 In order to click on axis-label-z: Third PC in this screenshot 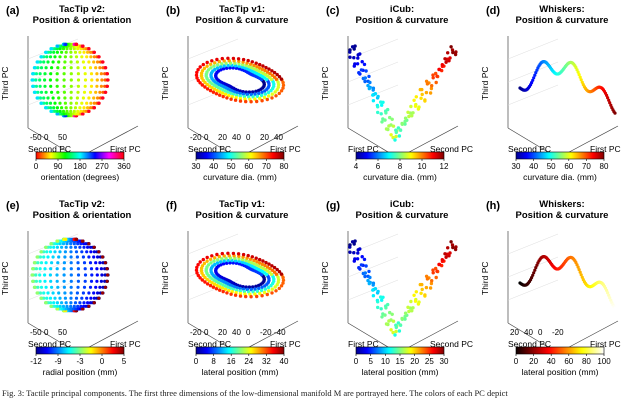, I will do `click(165, 83)`.